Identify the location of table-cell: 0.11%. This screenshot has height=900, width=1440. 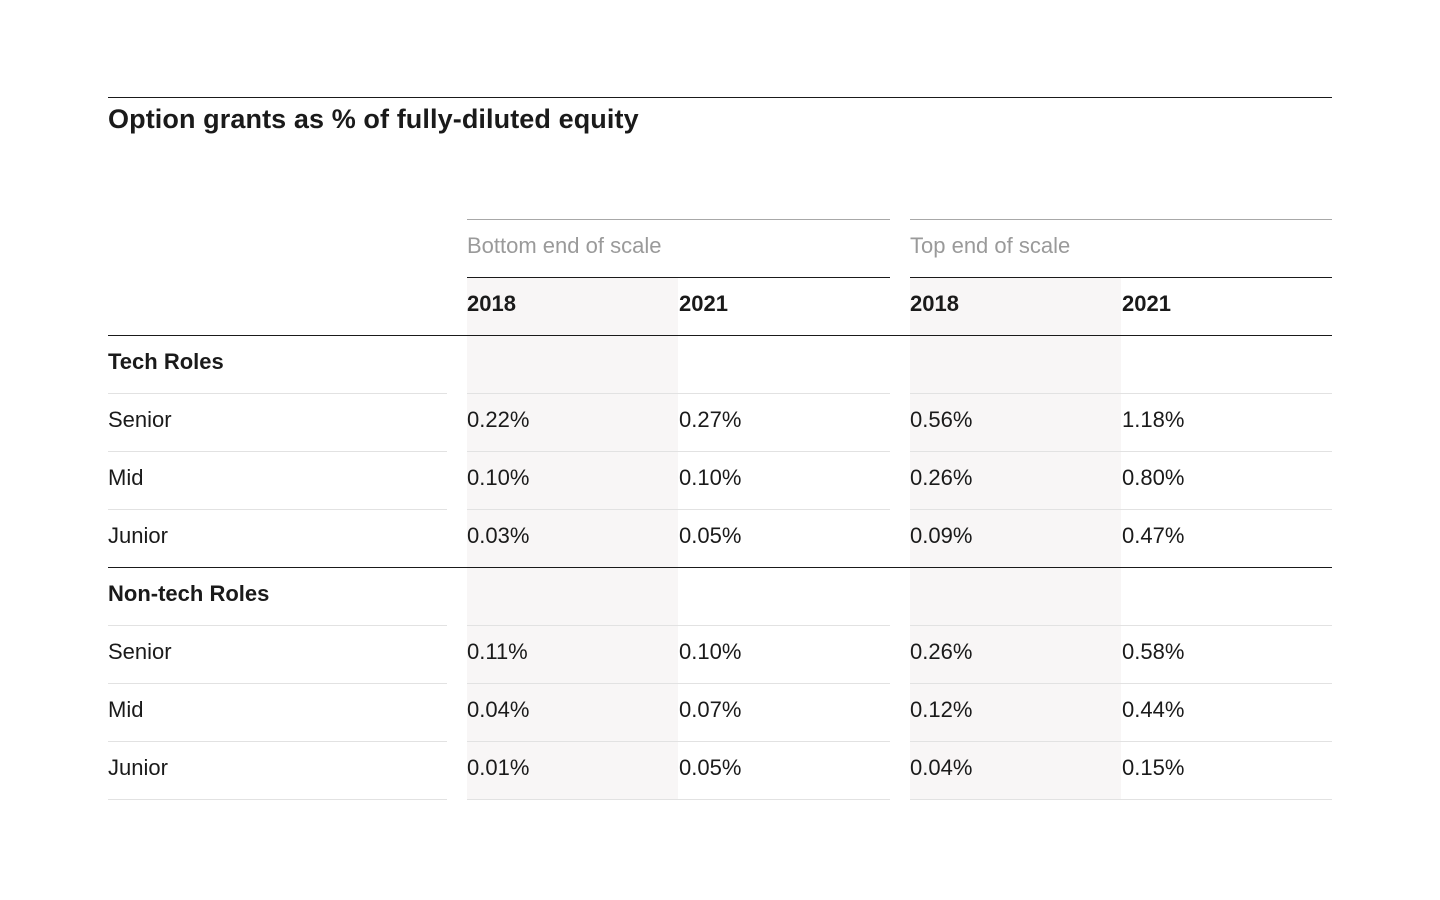
(497, 651).